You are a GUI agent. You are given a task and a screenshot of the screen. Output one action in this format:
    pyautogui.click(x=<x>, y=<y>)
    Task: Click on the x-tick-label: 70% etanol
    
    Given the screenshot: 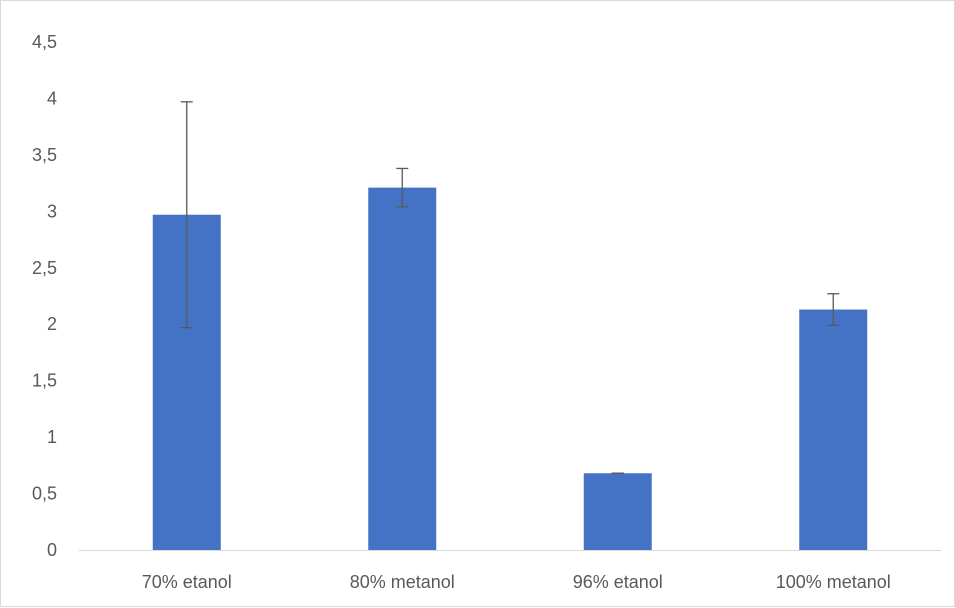 What is the action you would take?
    pyautogui.click(x=187, y=582)
    